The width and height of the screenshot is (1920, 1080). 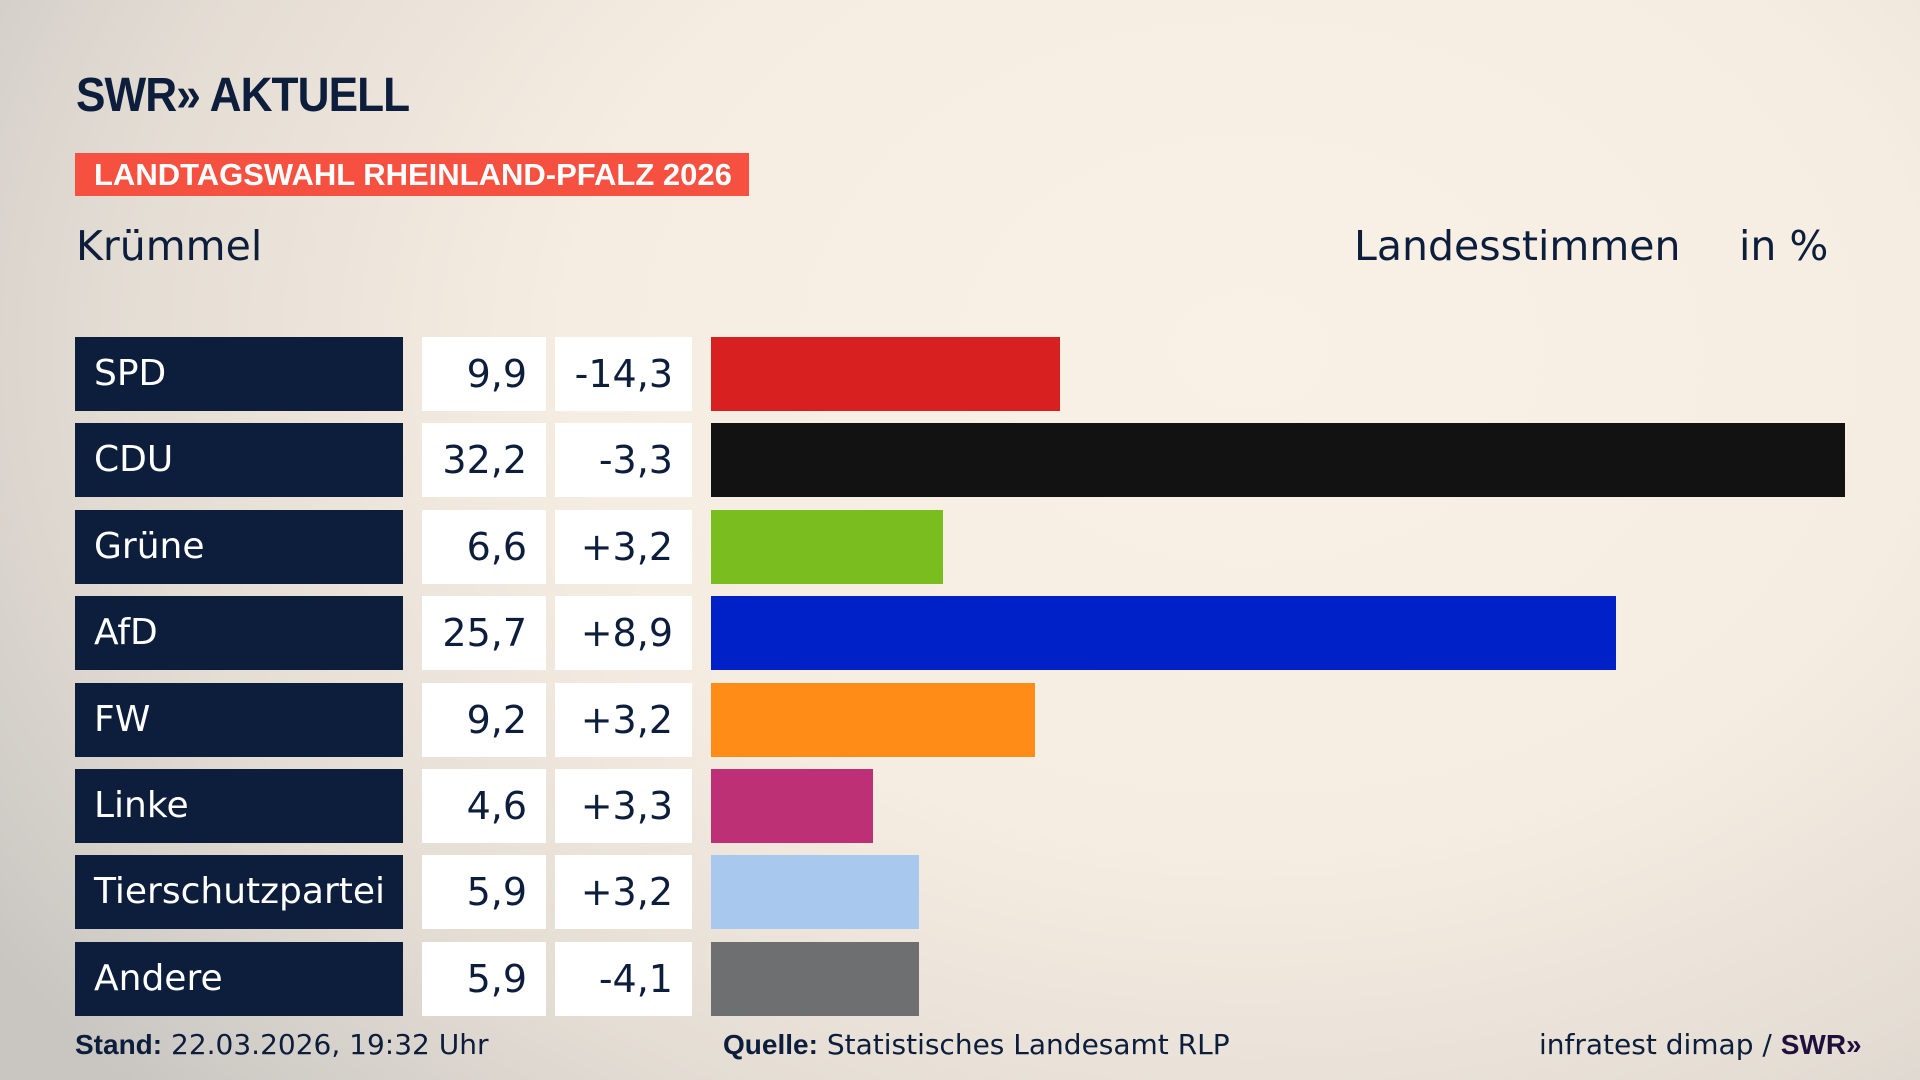 I want to click on stand-info: Stand: 22.03.2026, 19:32 Uhr, so click(x=281, y=1044).